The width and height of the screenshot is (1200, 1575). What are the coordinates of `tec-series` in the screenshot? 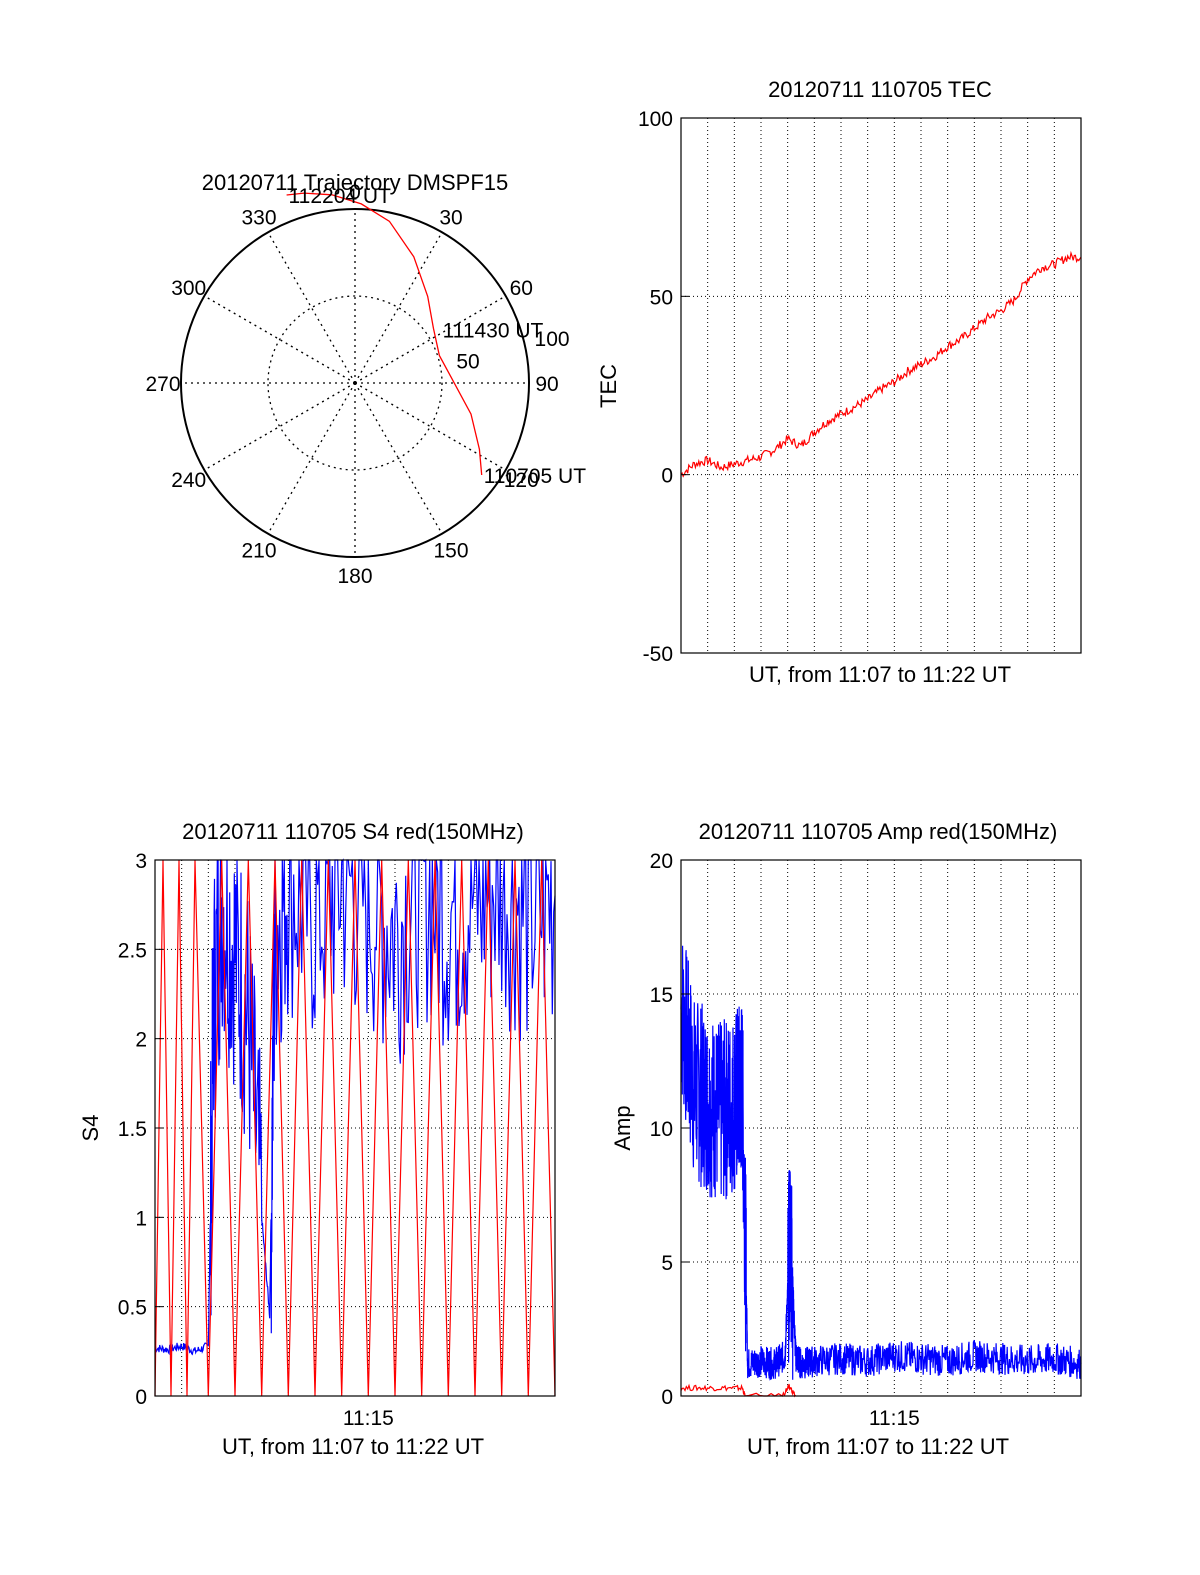 It's located at (881, 364).